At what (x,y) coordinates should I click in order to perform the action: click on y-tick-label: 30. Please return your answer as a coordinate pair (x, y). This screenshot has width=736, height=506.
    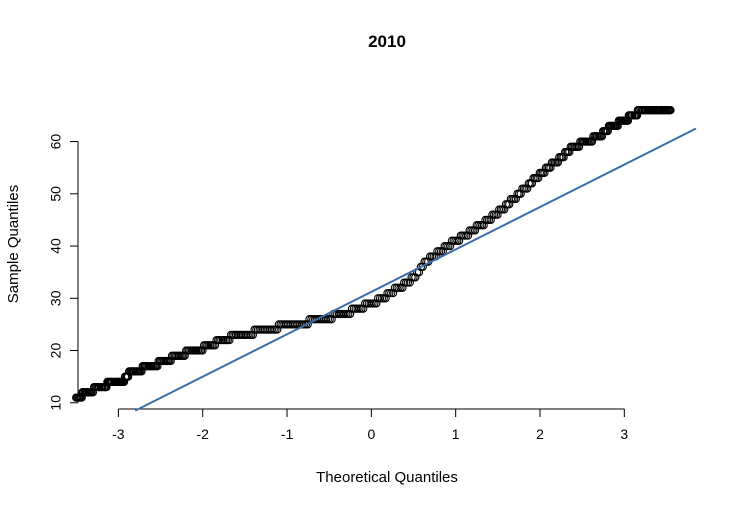
    Looking at the image, I should click on (56, 298).